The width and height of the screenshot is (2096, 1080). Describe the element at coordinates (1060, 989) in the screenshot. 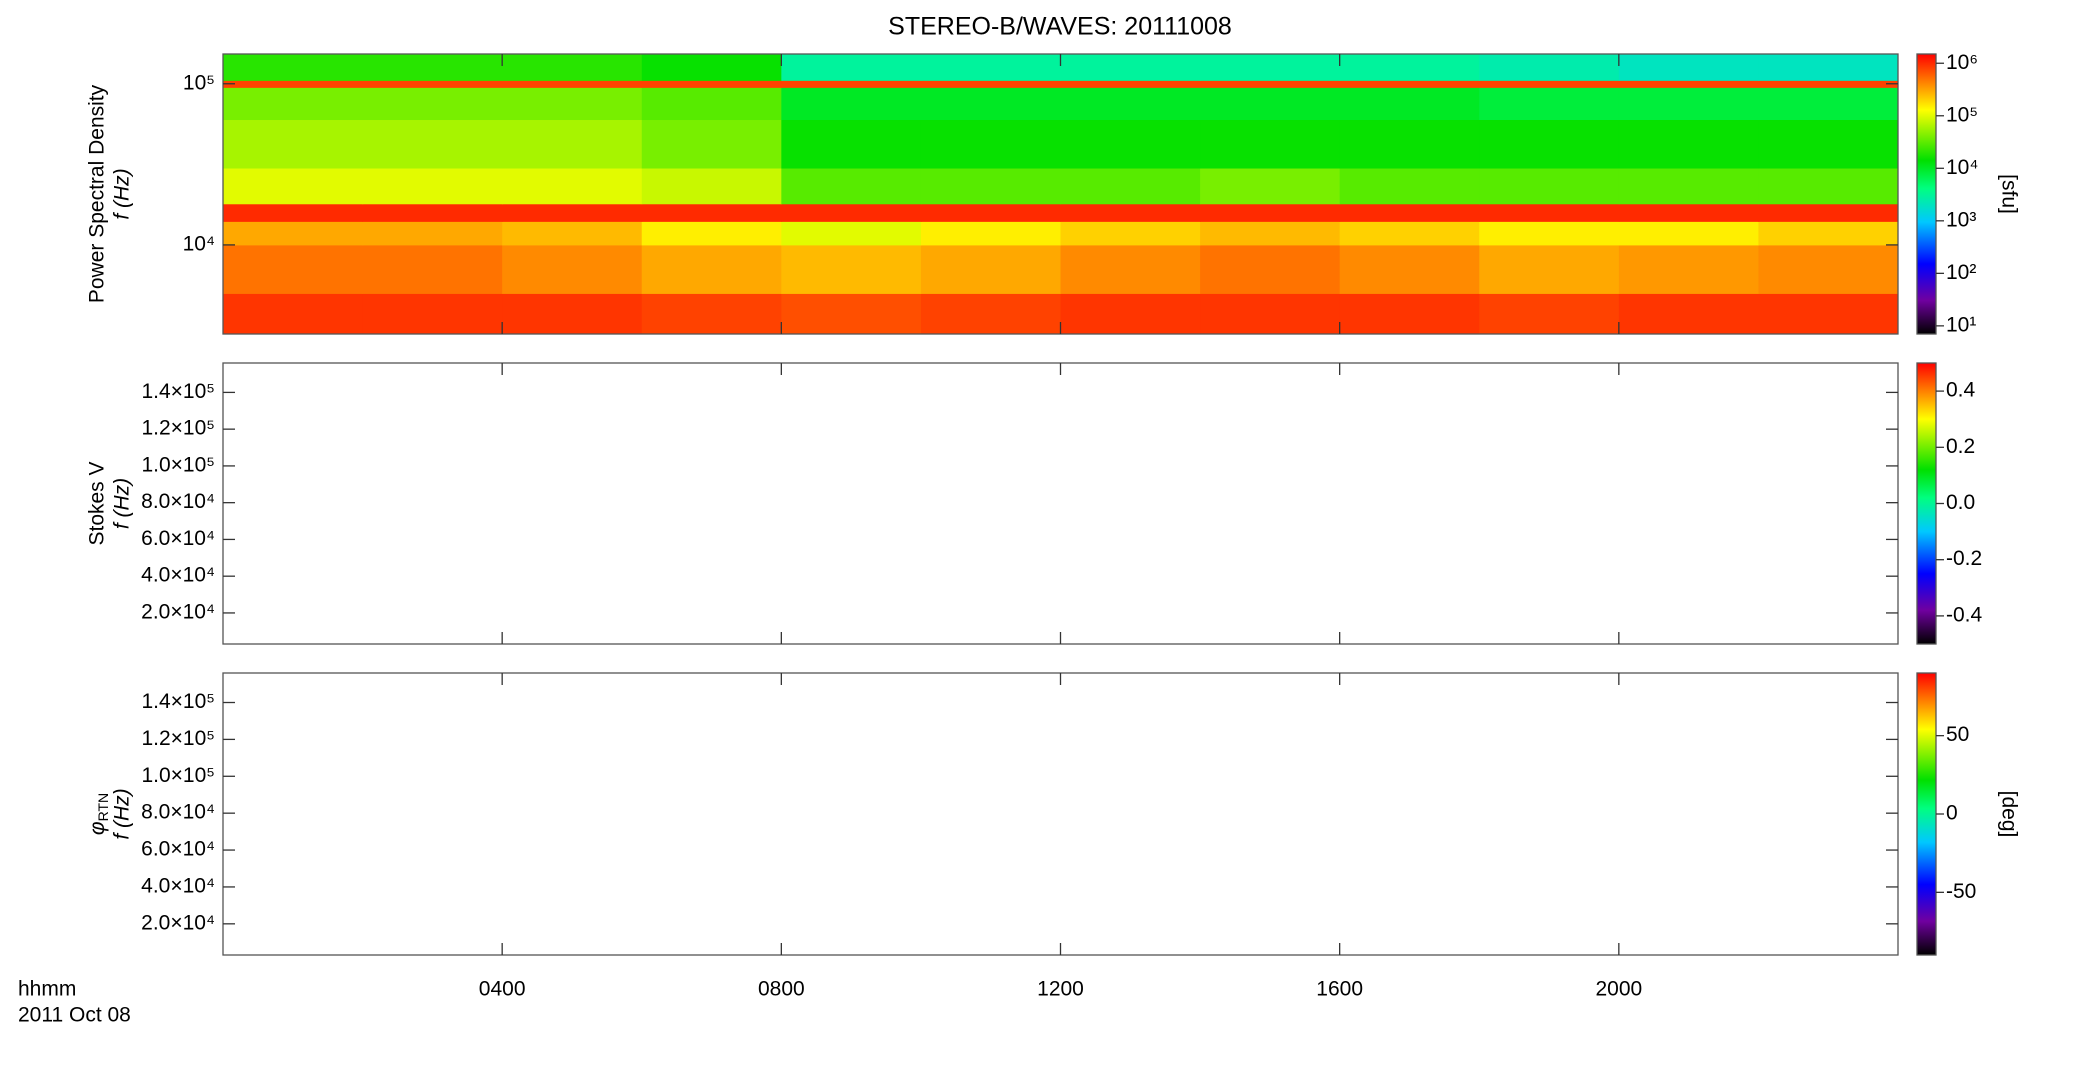

I see `x-tick-label: 1200` at that location.